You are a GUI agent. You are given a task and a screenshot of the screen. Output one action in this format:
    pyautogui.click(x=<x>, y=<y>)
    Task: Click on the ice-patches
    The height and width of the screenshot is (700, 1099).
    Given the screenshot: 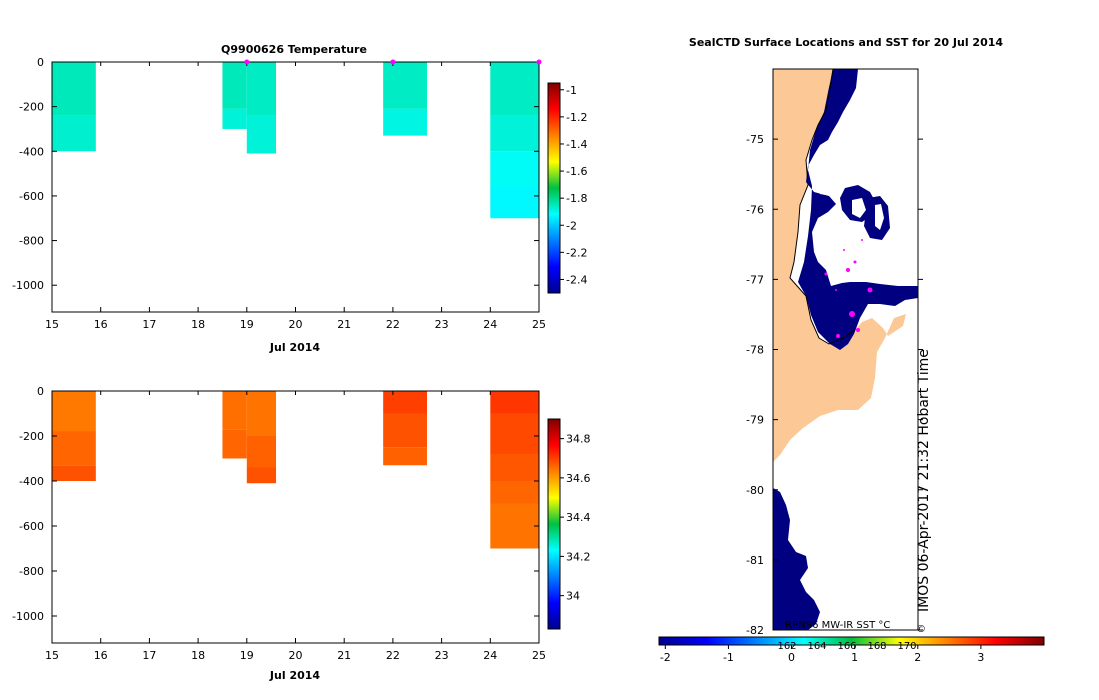 What is the action you would take?
    pyautogui.click(x=850, y=203)
    